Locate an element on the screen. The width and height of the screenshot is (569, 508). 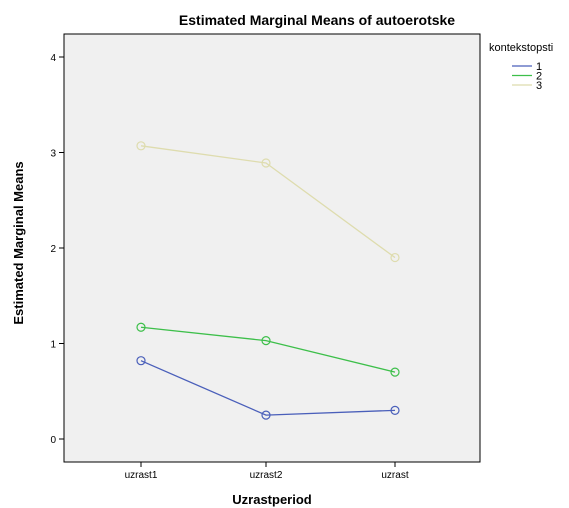
y-tick-label: 4 is located at coordinates (53, 58).